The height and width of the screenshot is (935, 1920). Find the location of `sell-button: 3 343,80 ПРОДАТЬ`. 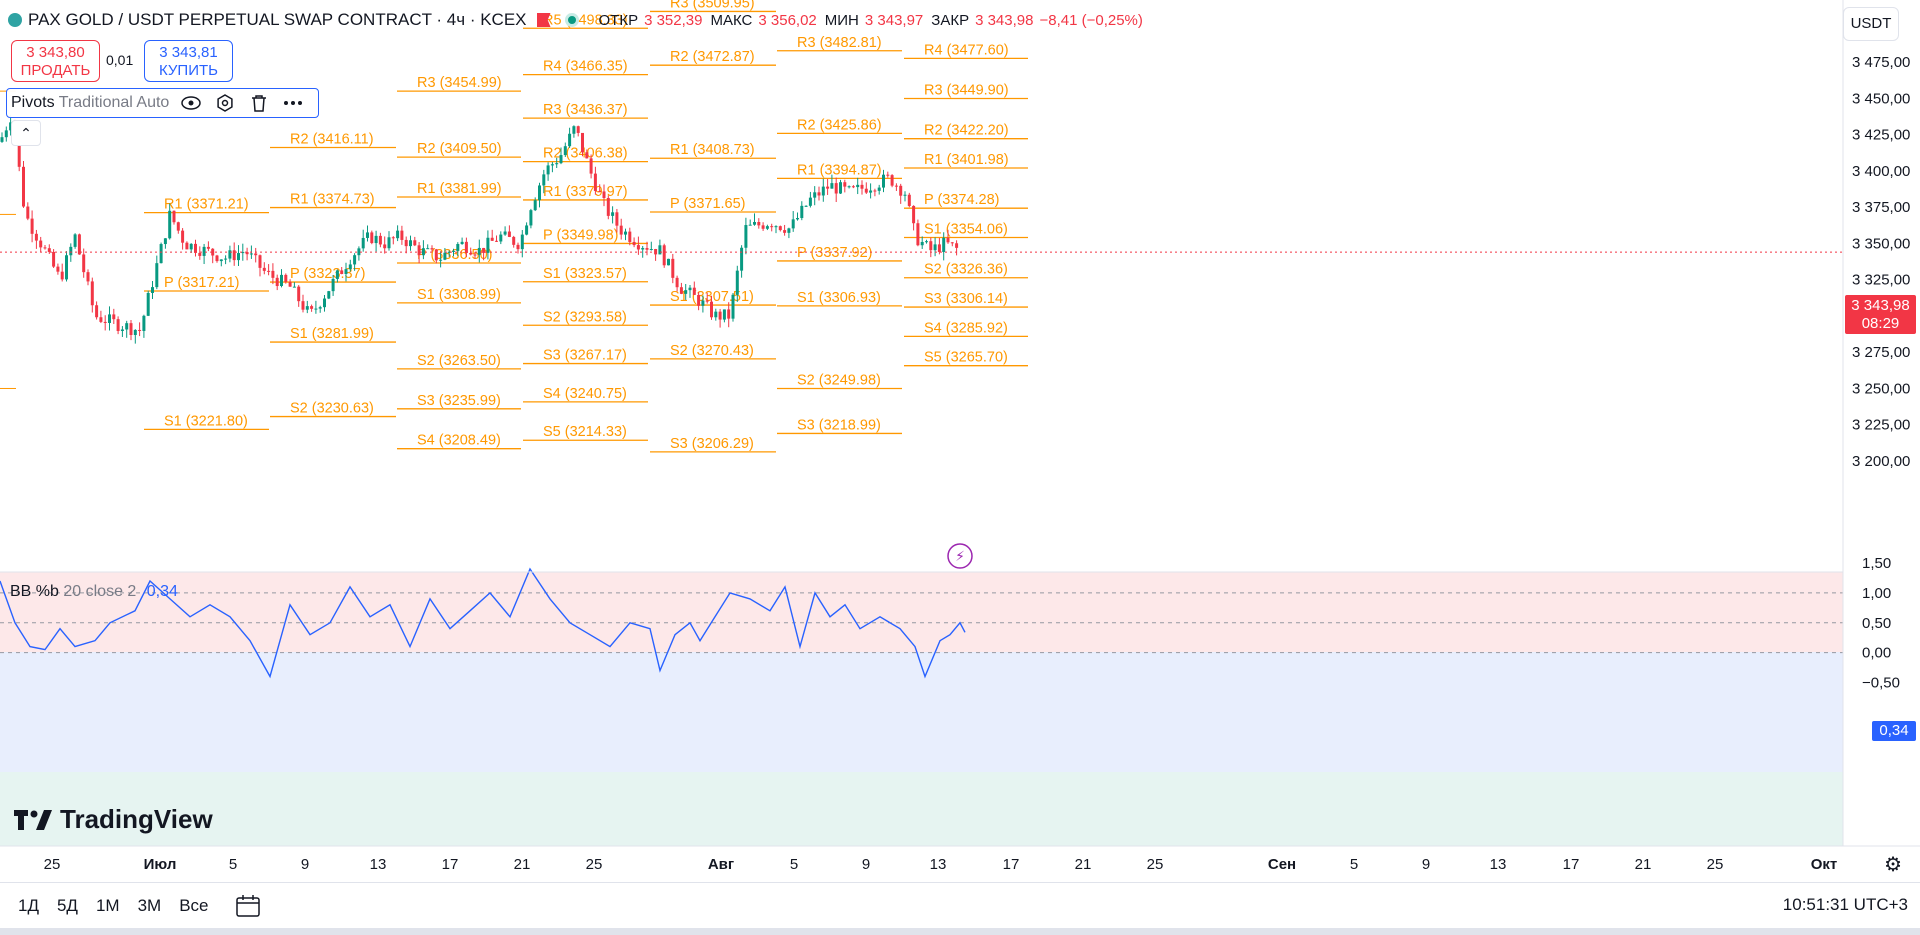

sell-button: 3 343,80 ПРОДАТЬ is located at coordinates (55, 61).